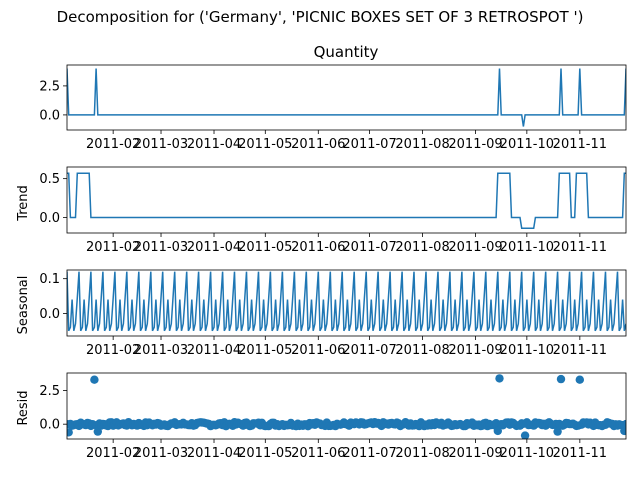 Image resolution: width=640 pixels, height=484 pixels. I want to click on ylabel-trend: Trend, so click(23, 203).